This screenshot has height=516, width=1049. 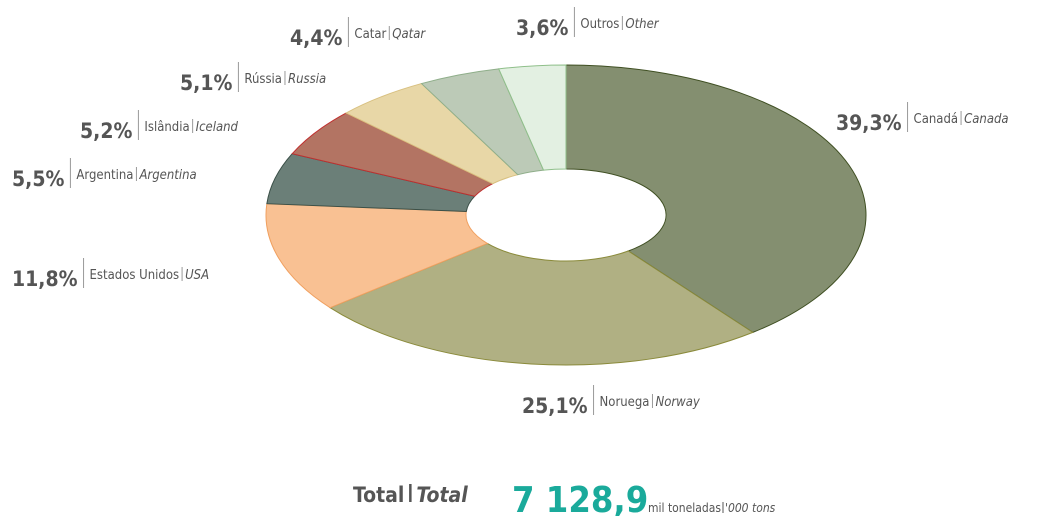 I want to click on value-label: 5,1%, so click(x=206, y=83).